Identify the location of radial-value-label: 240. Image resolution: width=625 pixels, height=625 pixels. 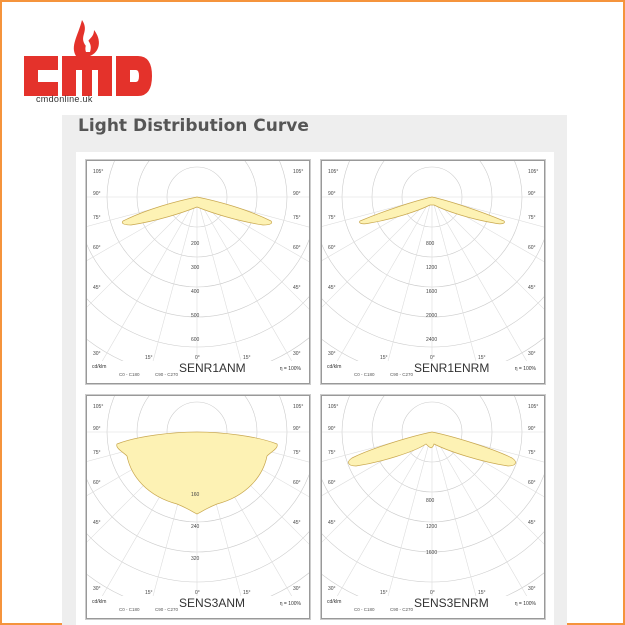
(195, 527).